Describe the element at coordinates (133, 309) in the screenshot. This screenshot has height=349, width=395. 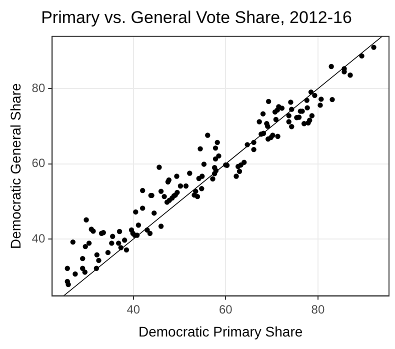
I see `x-tick-label: 40` at that location.